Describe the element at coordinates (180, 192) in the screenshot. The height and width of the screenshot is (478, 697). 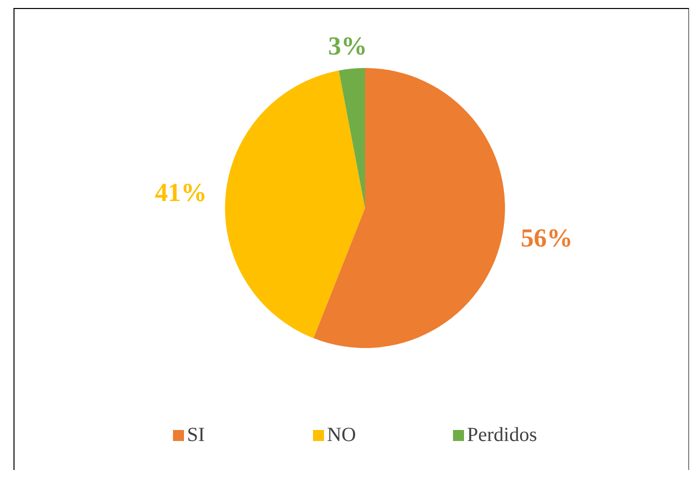
I see `data-label: 41%` at that location.